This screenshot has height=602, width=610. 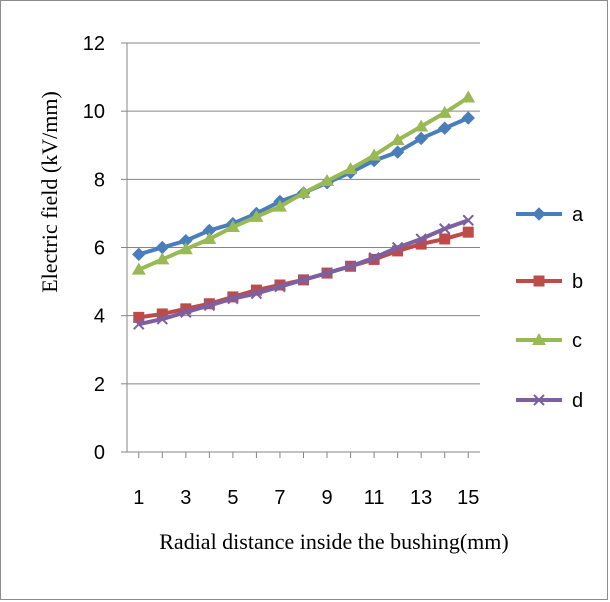 I want to click on legend-item-b: b, so click(x=549, y=282).